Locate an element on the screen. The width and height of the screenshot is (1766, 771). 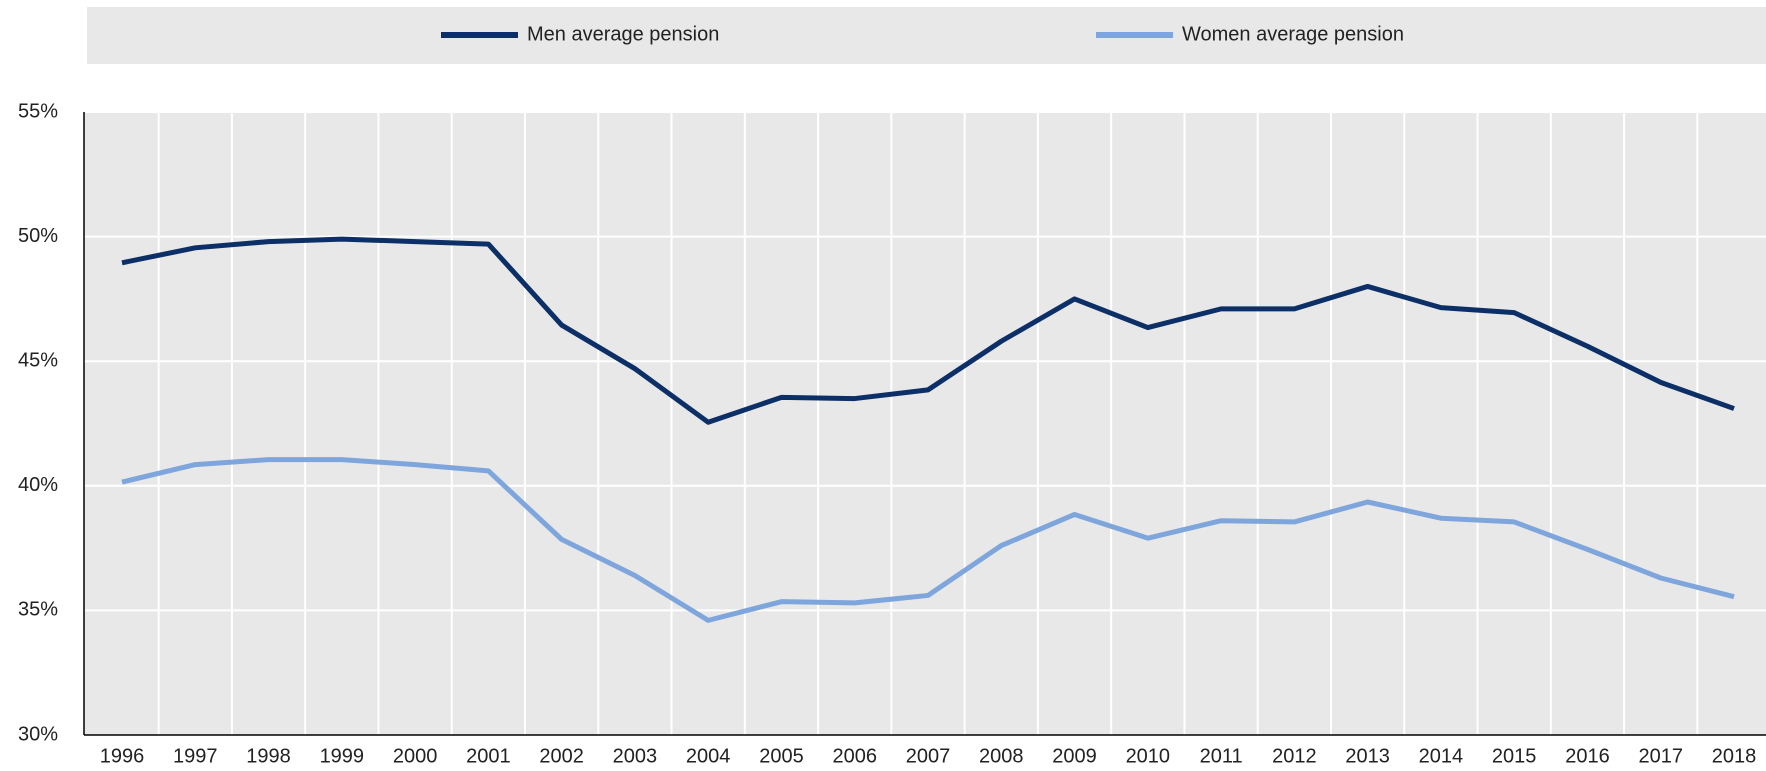
x-tick-label: 2003 is located at coordinates (635, 756).